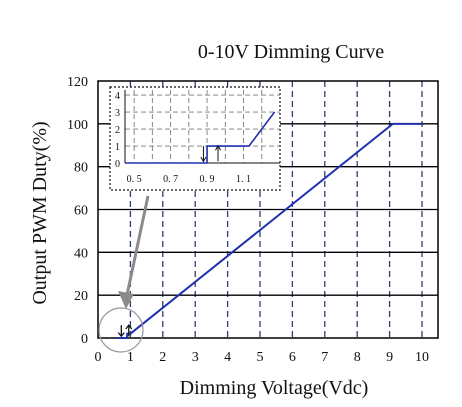  I want to click on inset-y-tick-label: 0, so click(117, 164).